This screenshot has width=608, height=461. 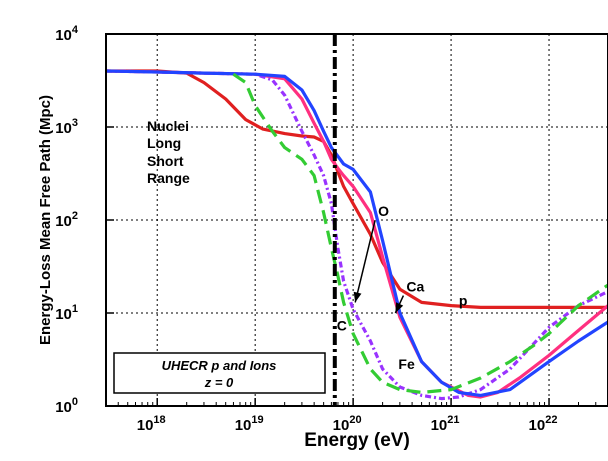 I want to click on x-tick-label: 1018, so click(x=151, y=424).